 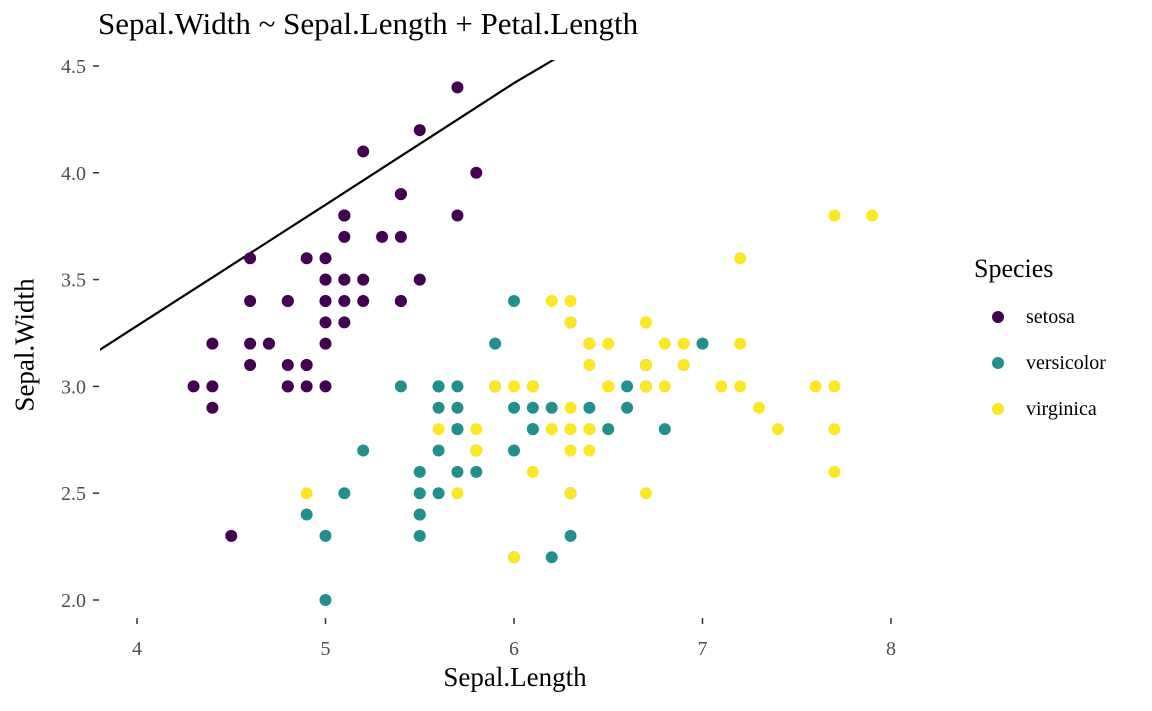 What do you see at coordinates (326, 649) in the screenshot?
I see `x-tick-label: 5` at bounding box center [326, 649].